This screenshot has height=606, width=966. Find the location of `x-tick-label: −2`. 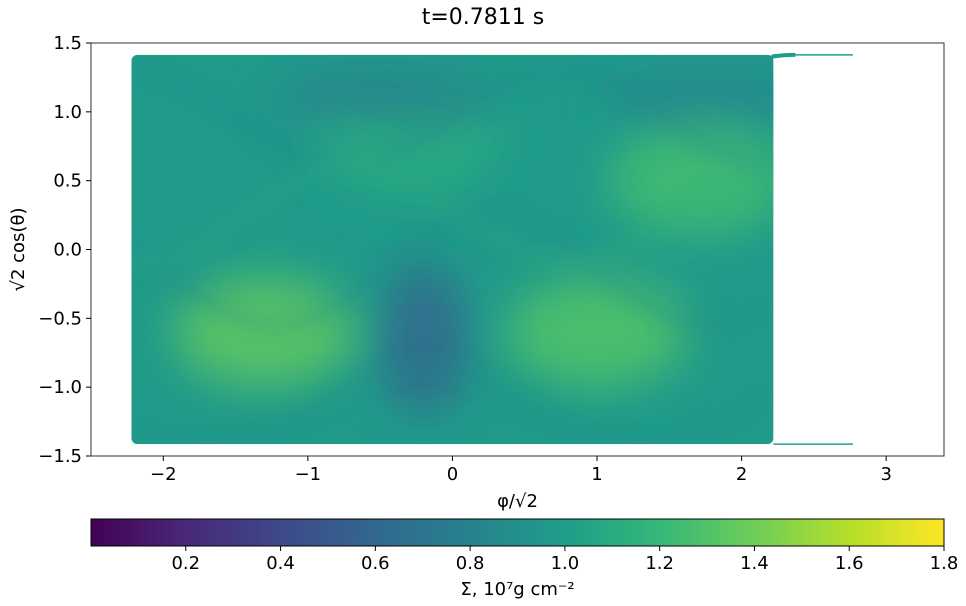

x-tick-label: −2 is located at coordinates (163, 474).